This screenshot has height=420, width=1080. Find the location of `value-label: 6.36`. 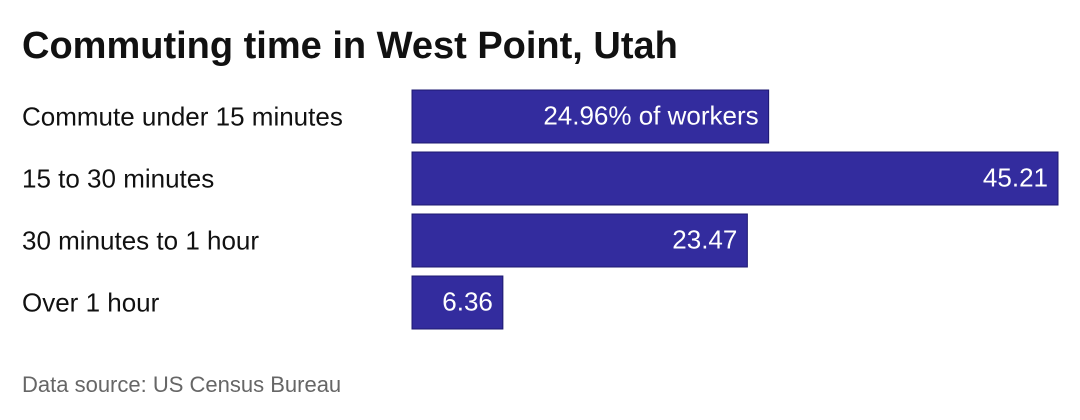

value-label: 6.36 is located at coordinates (467, 301).